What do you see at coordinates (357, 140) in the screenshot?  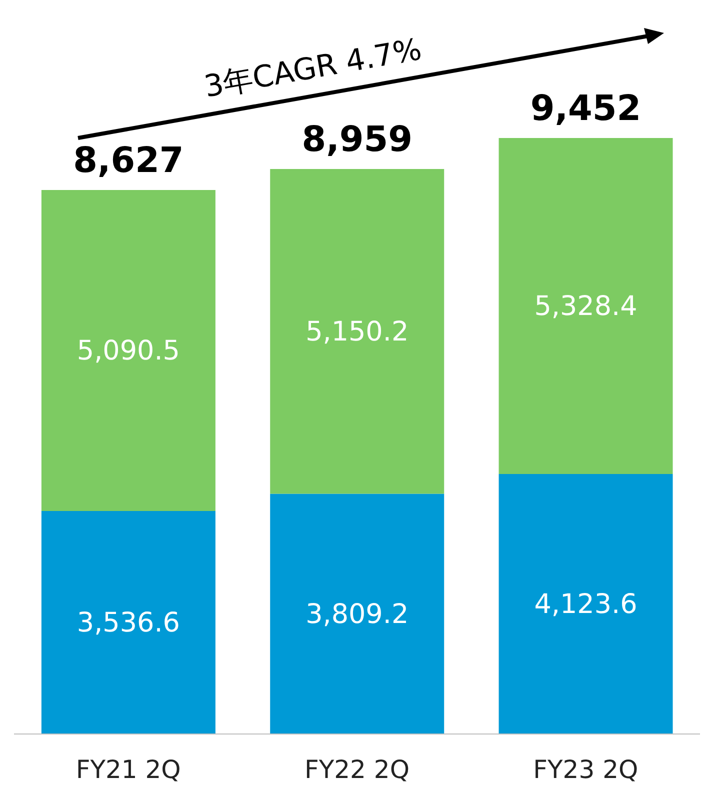 I see `total-label: 8,959` at bounding box center [357, 140].